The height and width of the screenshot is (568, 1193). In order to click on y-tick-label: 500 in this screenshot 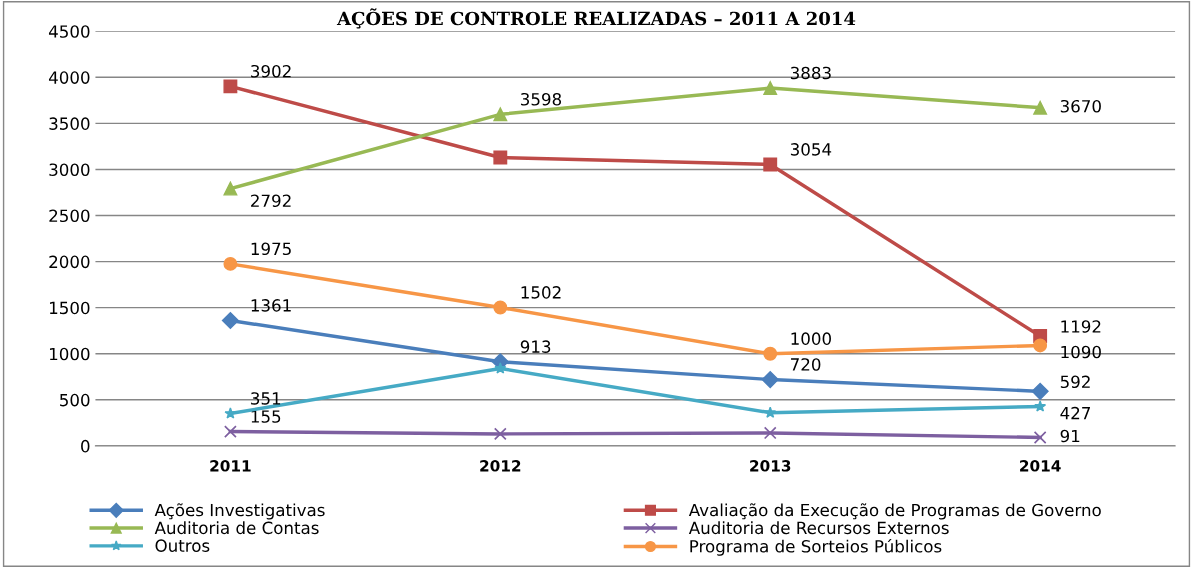, I will do `click(75, 400)`.